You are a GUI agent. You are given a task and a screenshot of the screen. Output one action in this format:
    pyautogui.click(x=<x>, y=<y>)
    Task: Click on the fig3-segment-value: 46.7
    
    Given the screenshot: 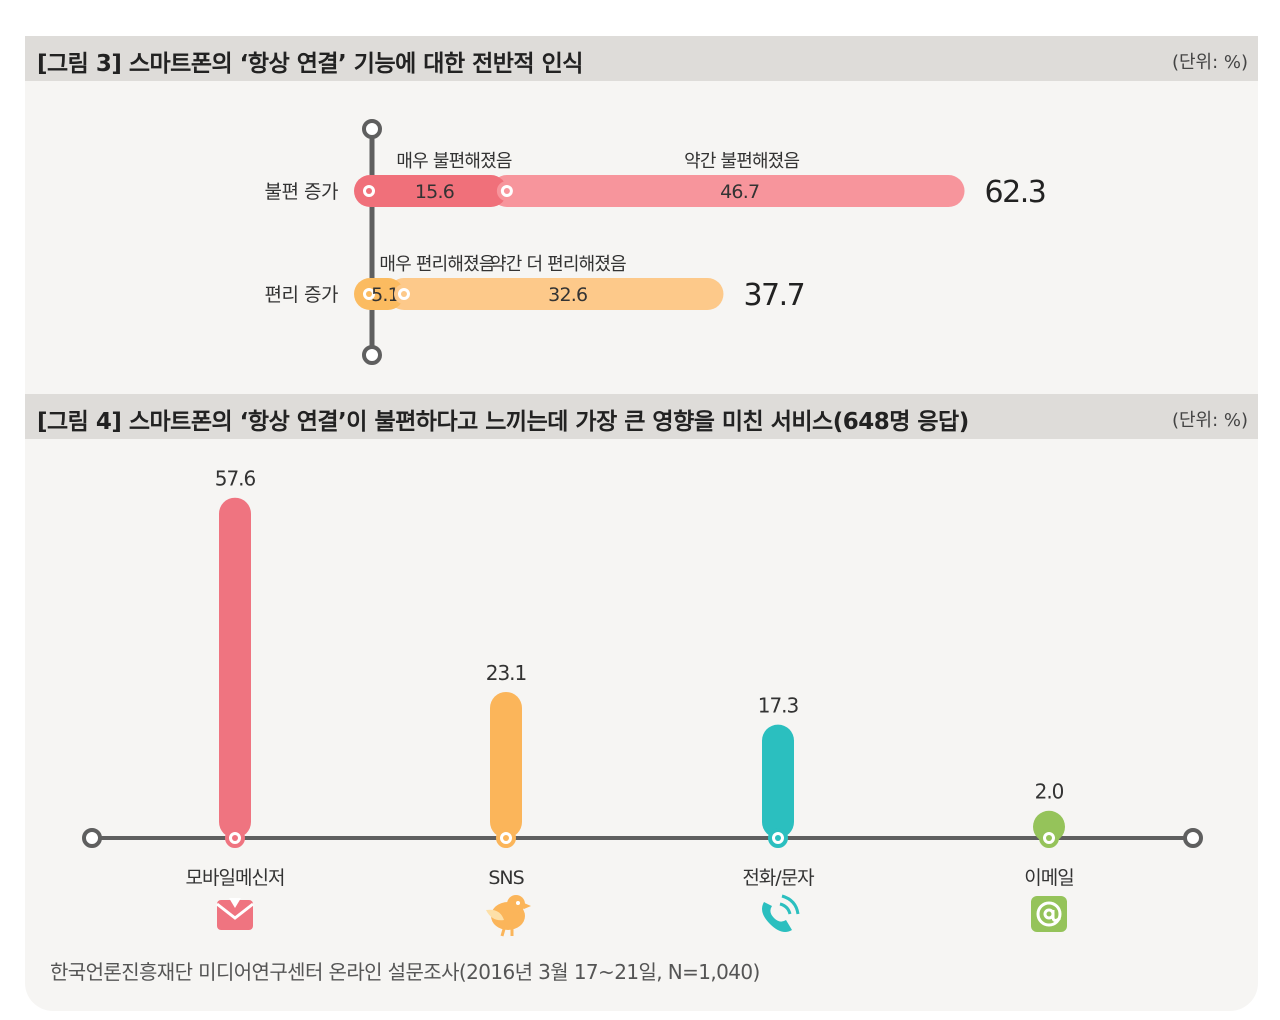 What is the action you would take?
    pyautogui.click(x=739, y=192)
    